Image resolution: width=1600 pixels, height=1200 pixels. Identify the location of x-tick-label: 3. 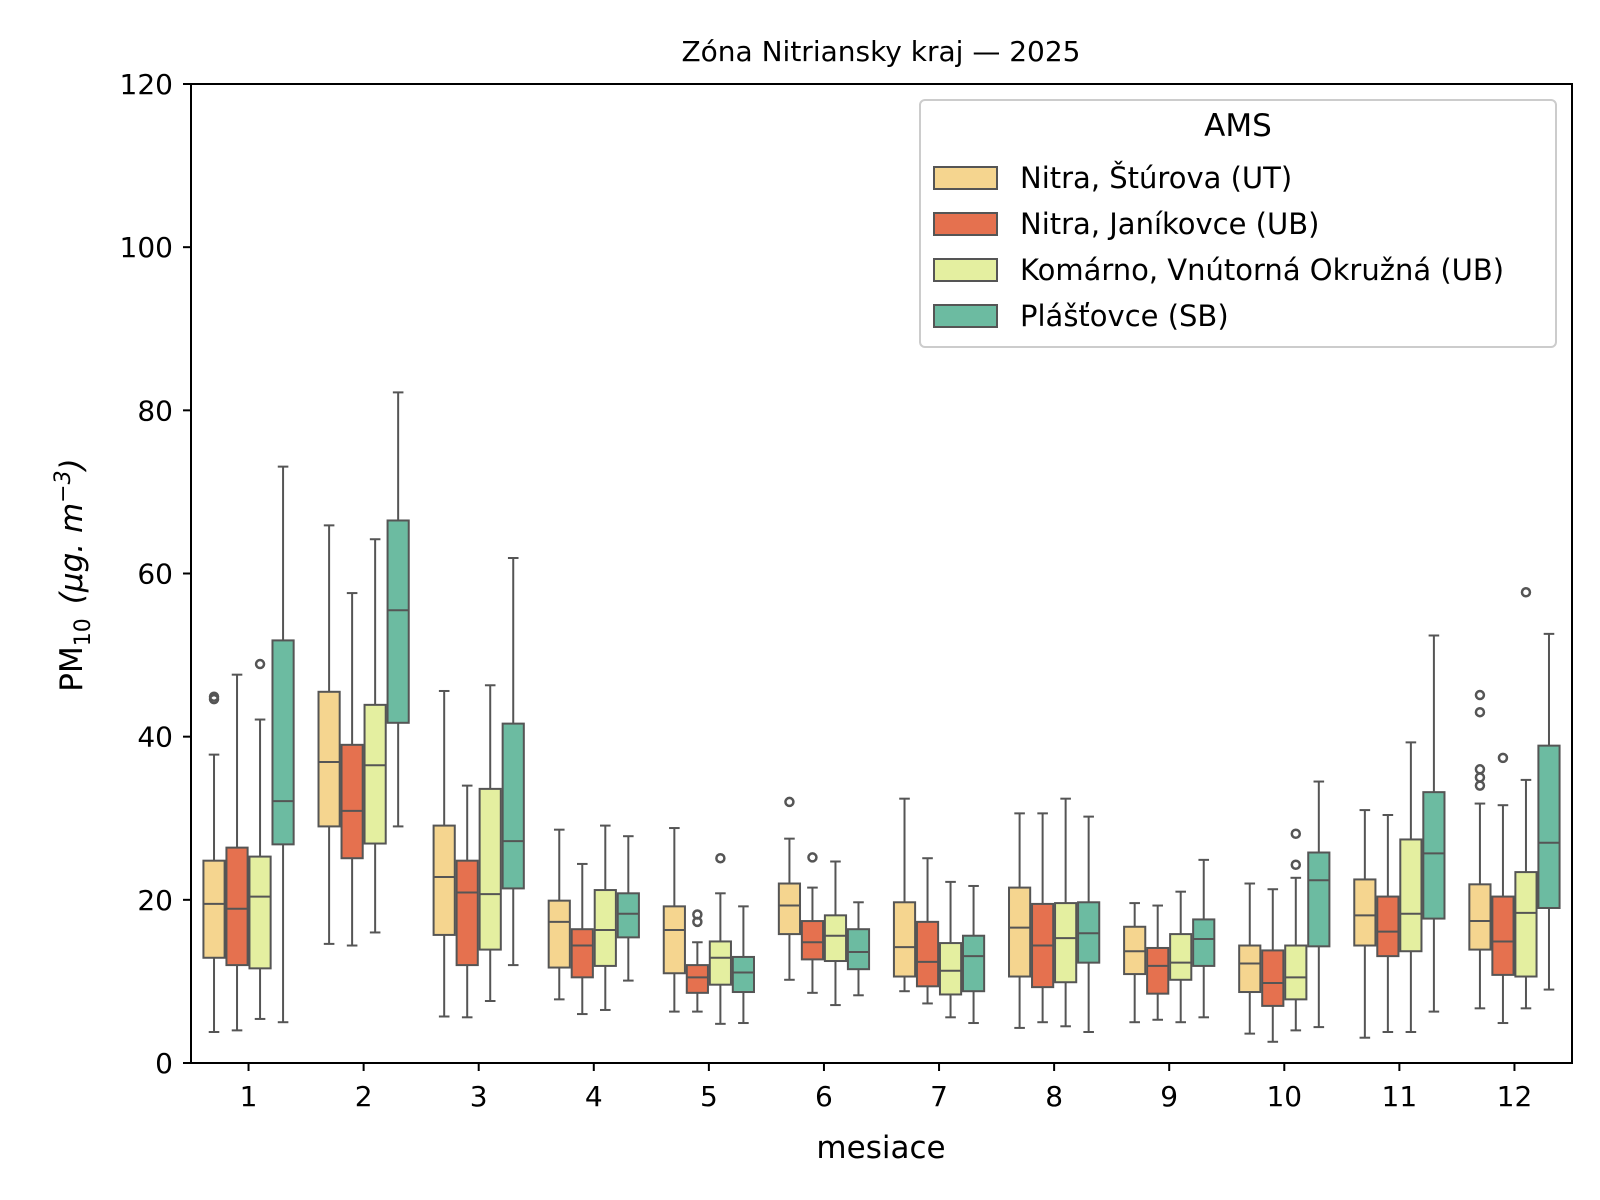
(479, 1096).